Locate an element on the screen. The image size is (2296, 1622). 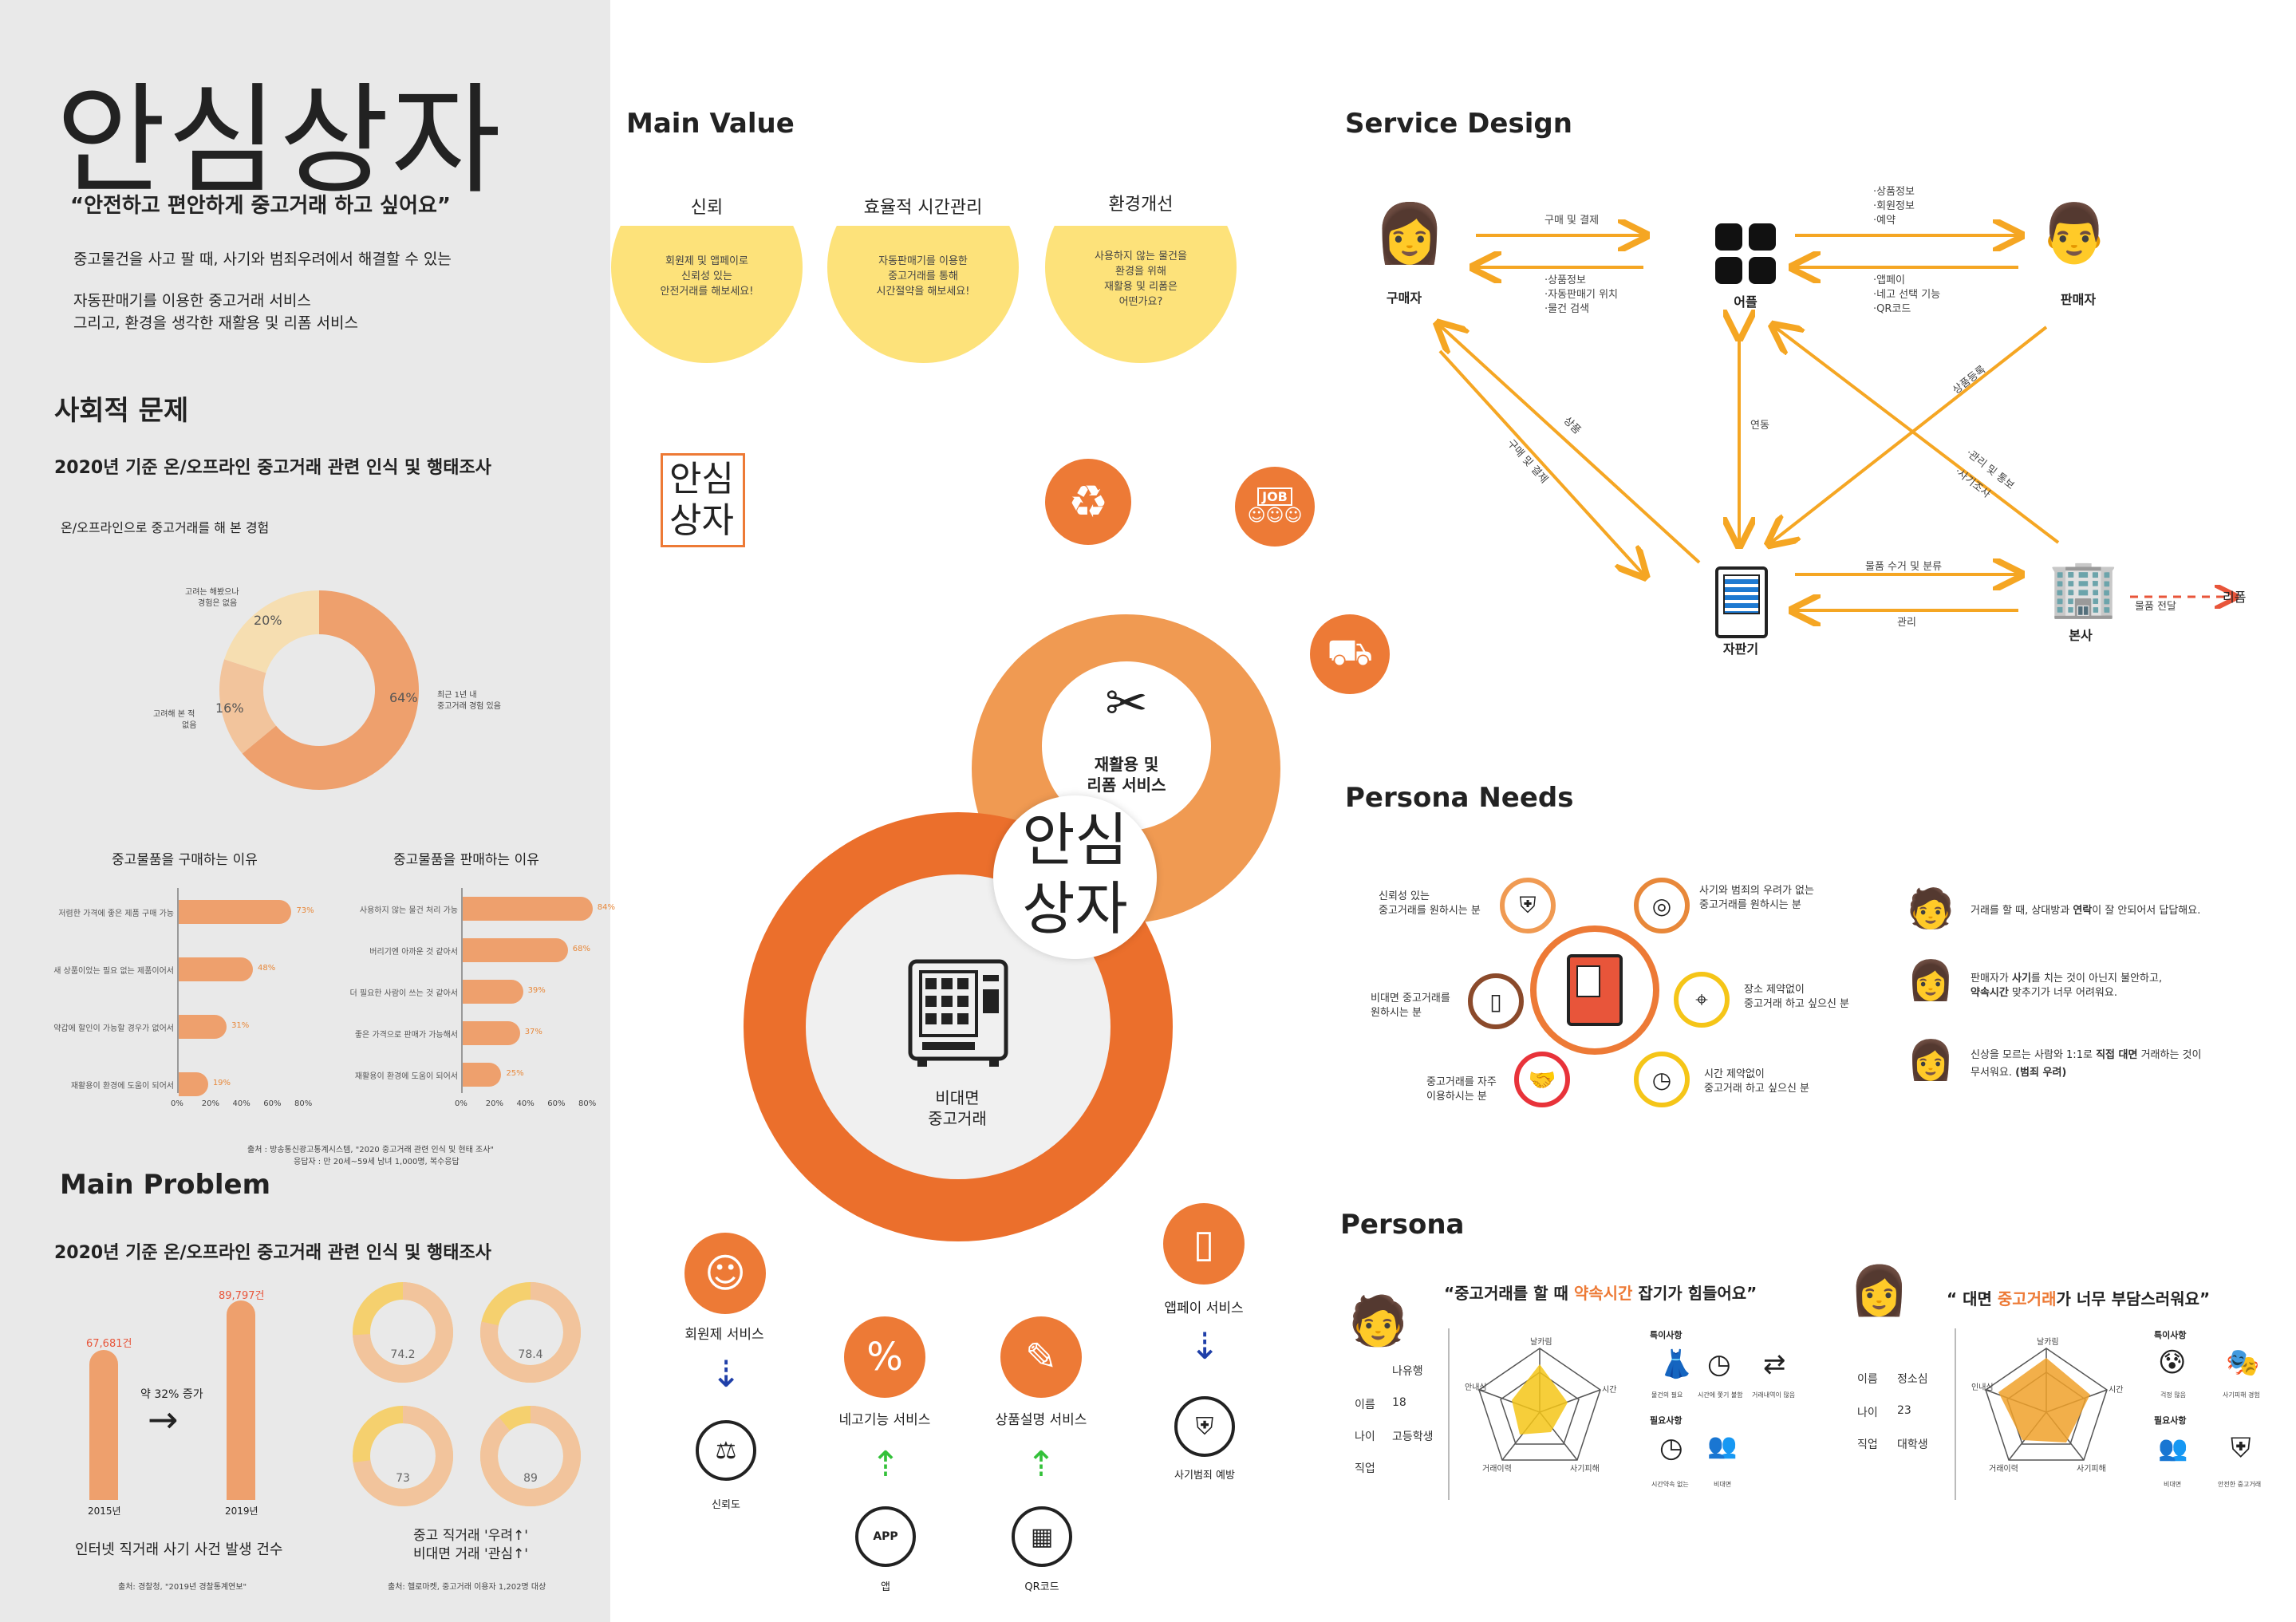
service-label: 회원제 서비스 is located at coordinates (724, 1335).